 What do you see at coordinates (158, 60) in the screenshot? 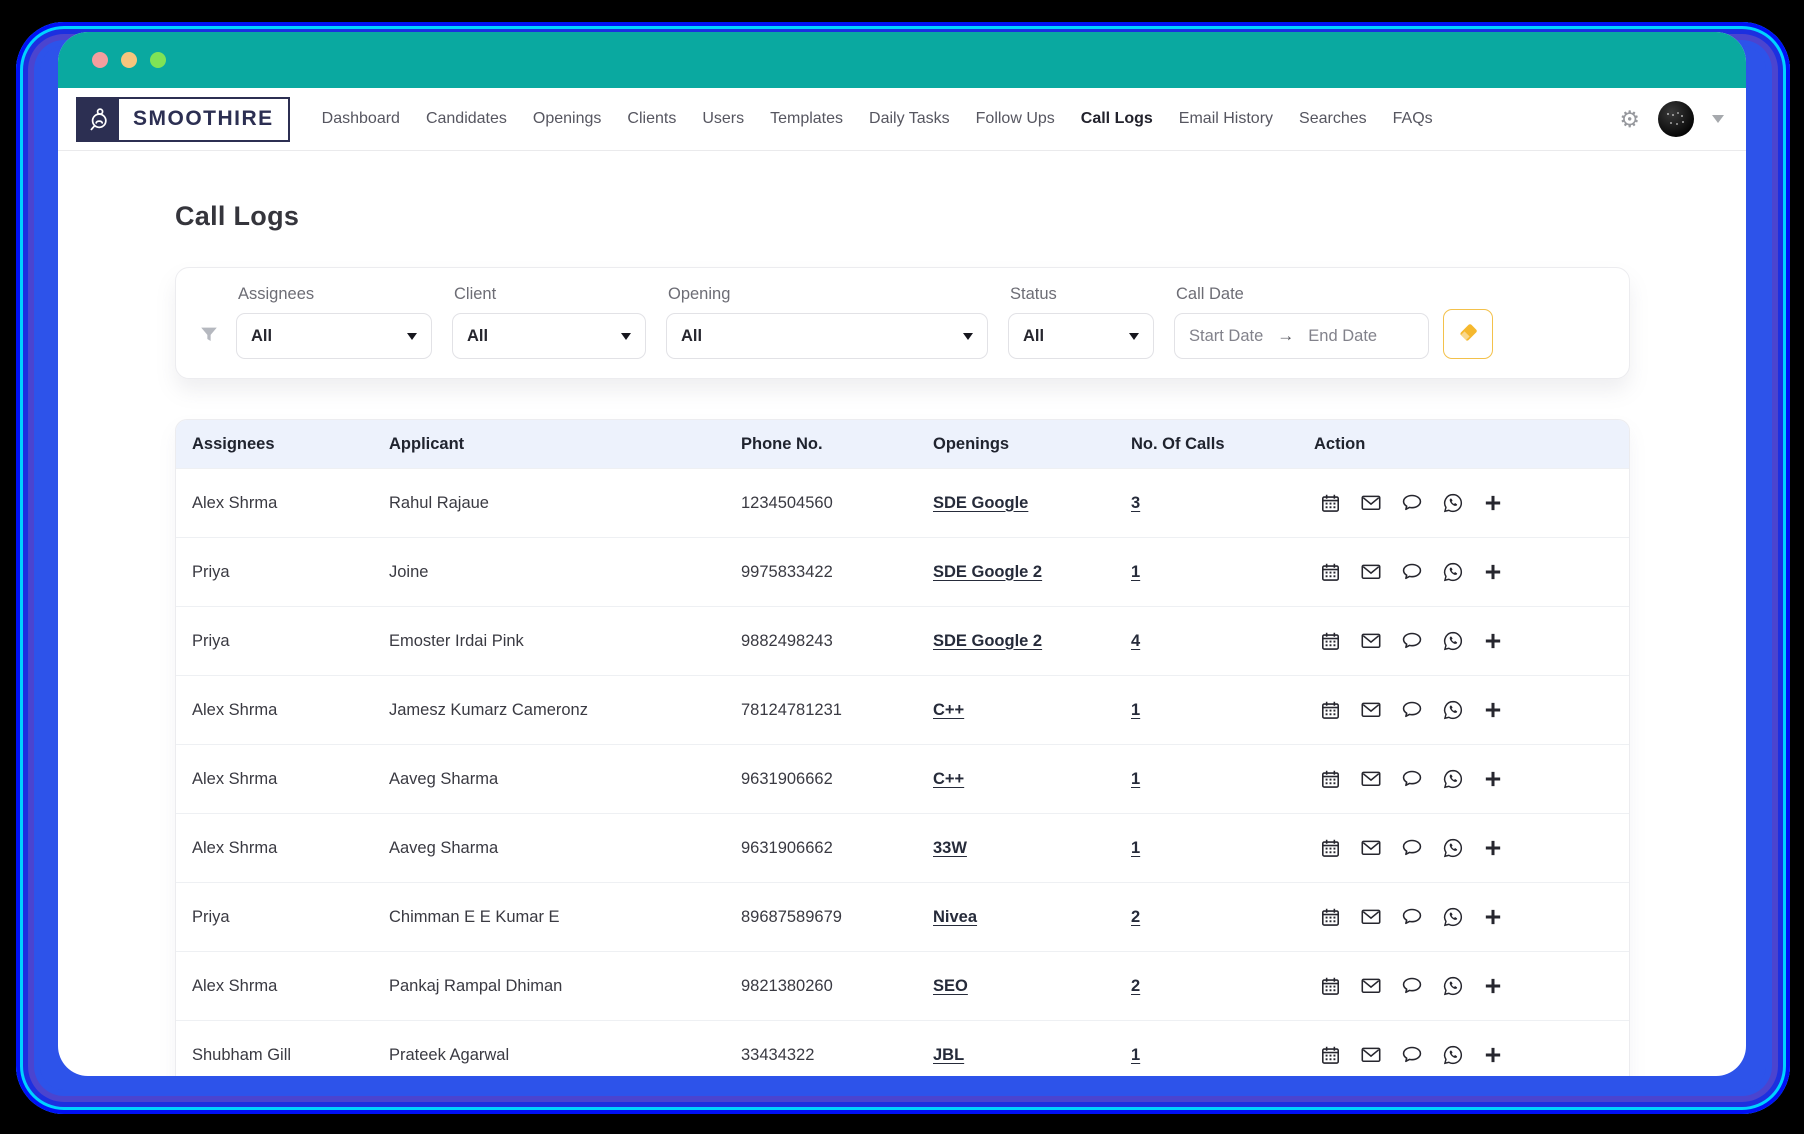
I see `traffic-light-maximize` at bounding box center [158, 60].